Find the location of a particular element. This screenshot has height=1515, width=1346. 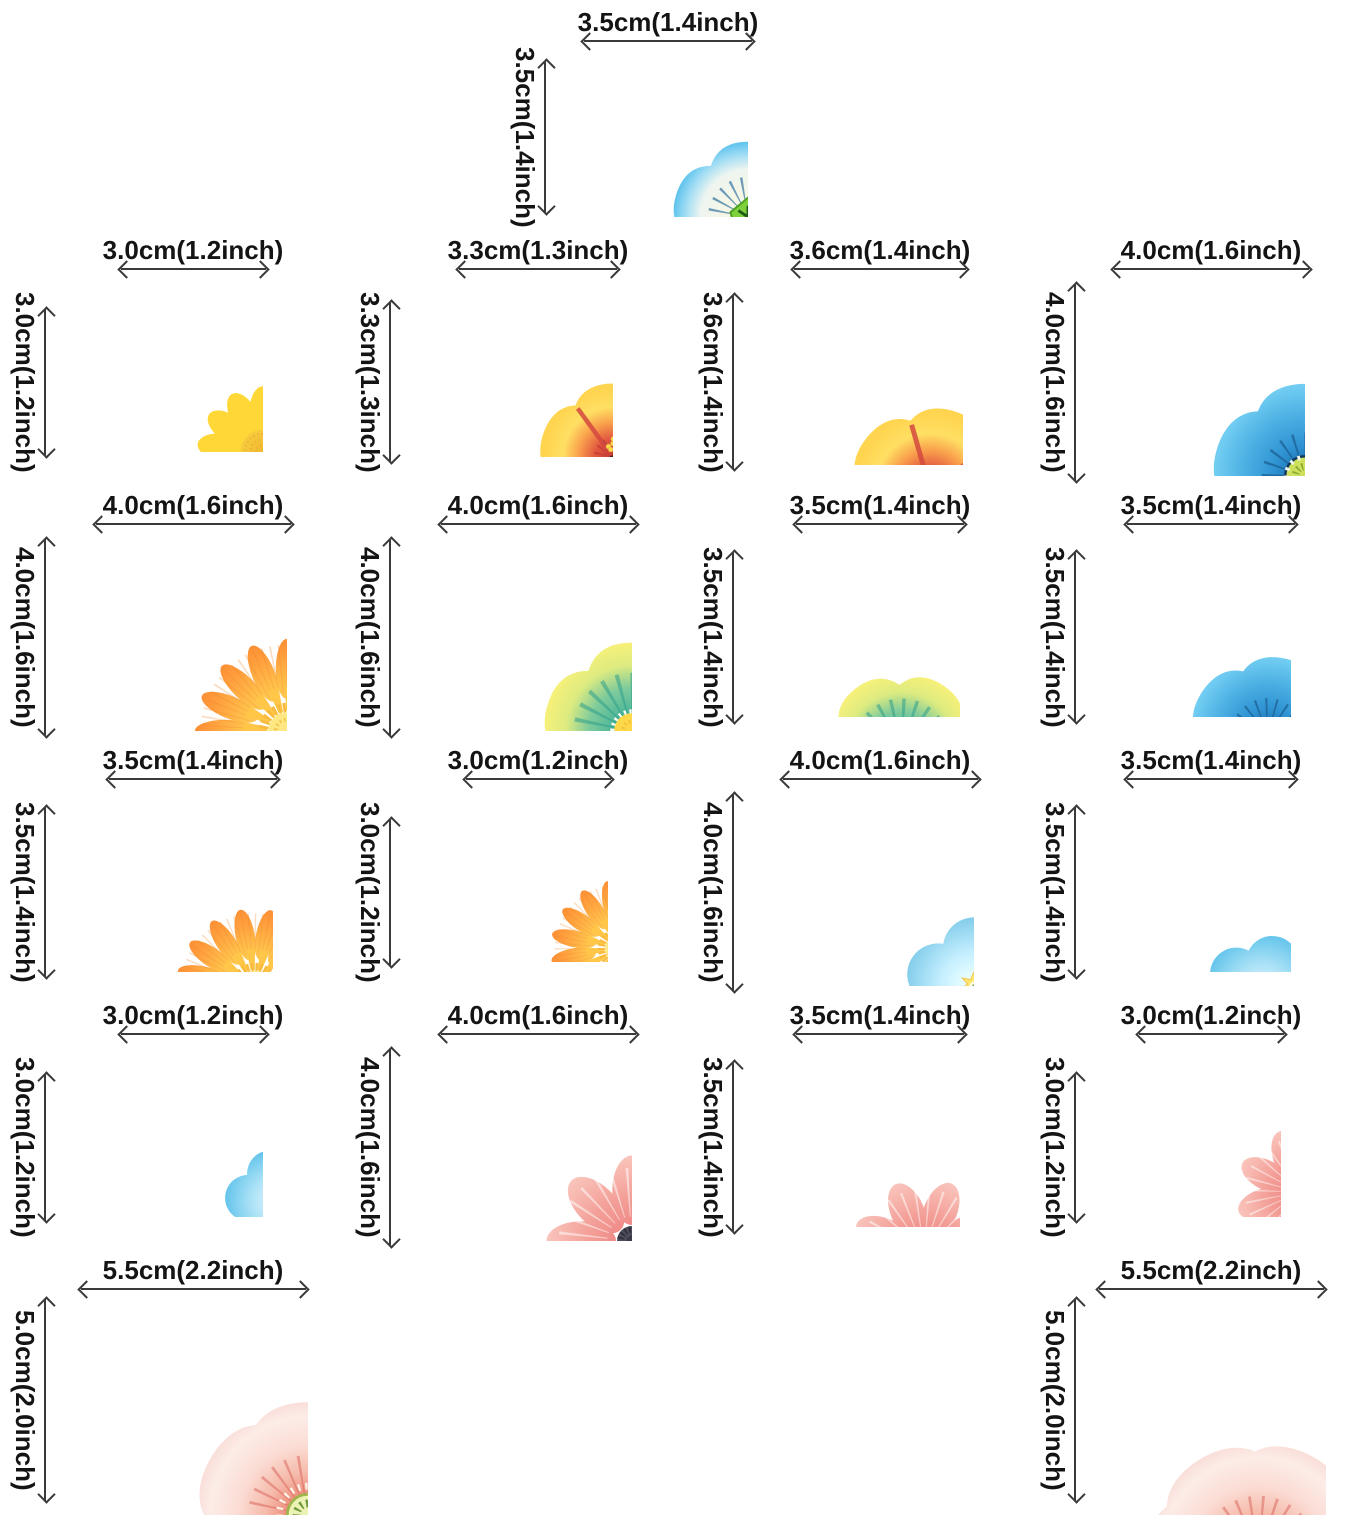

height-dimension: 3.6cm(1.4inch) is located at coordinates (711, 382).